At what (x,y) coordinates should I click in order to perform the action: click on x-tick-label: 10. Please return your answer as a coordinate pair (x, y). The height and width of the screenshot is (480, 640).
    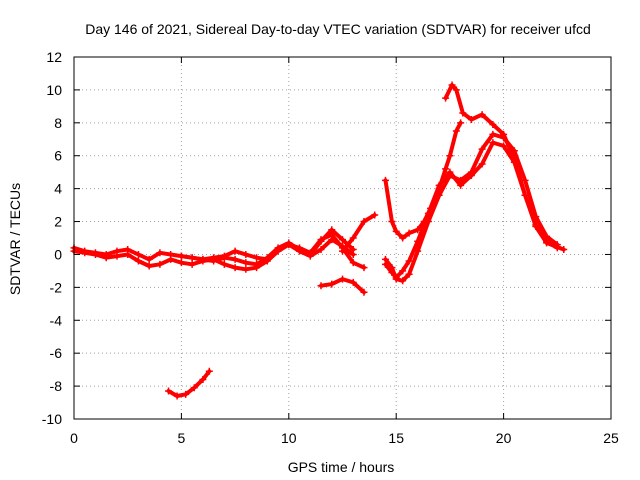
    Looking at the image, I should click on (289, 438).